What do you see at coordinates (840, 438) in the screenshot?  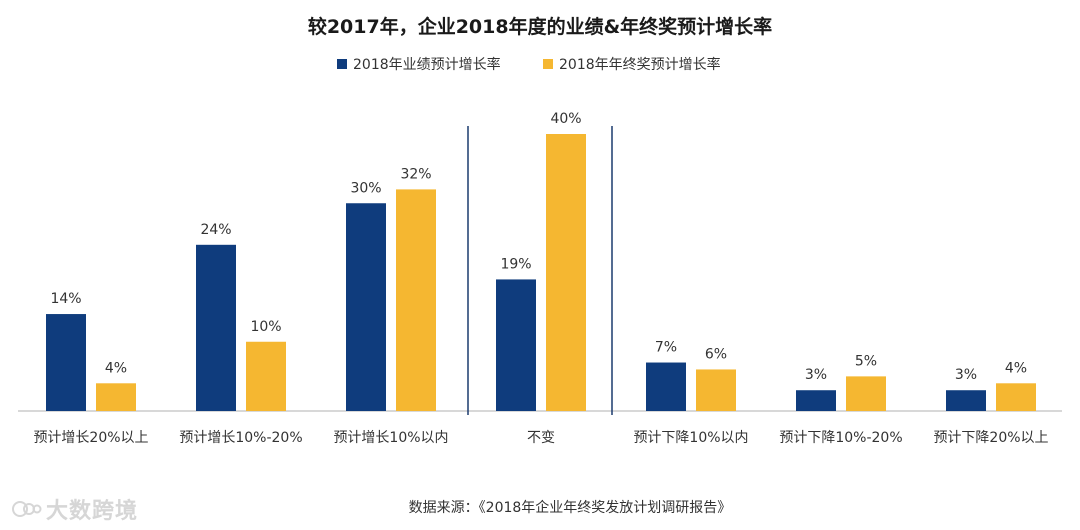 I see `category-label-6: 预计下降10%-20%` at bounding box center [840, 438].